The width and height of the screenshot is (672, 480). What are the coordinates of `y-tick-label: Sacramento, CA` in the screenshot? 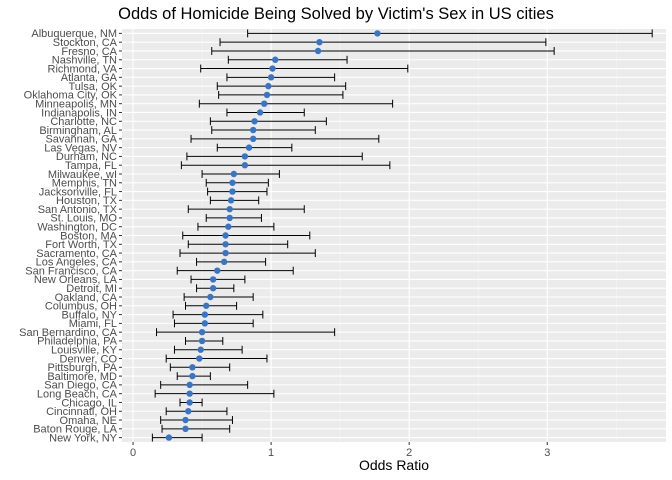 It's located at (76, 254).